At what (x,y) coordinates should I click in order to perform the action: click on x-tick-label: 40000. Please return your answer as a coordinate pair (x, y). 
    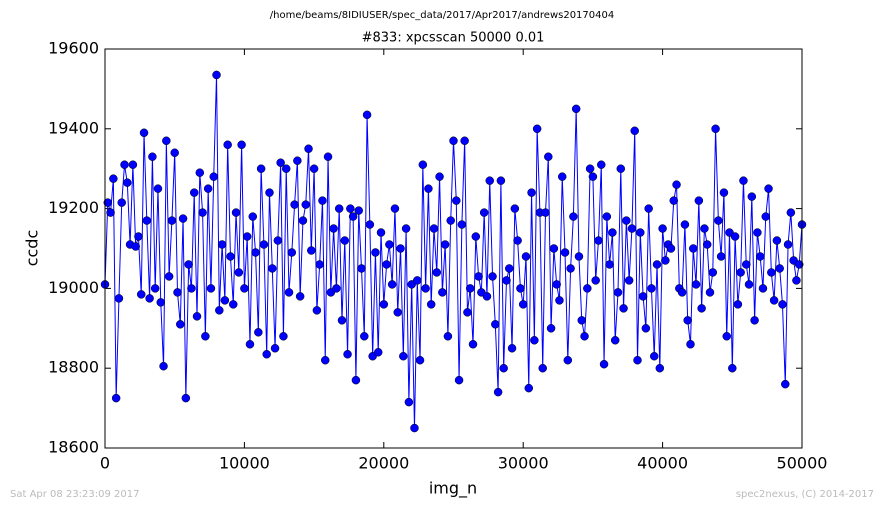
    Looking at the image, I should click on (662, 463).